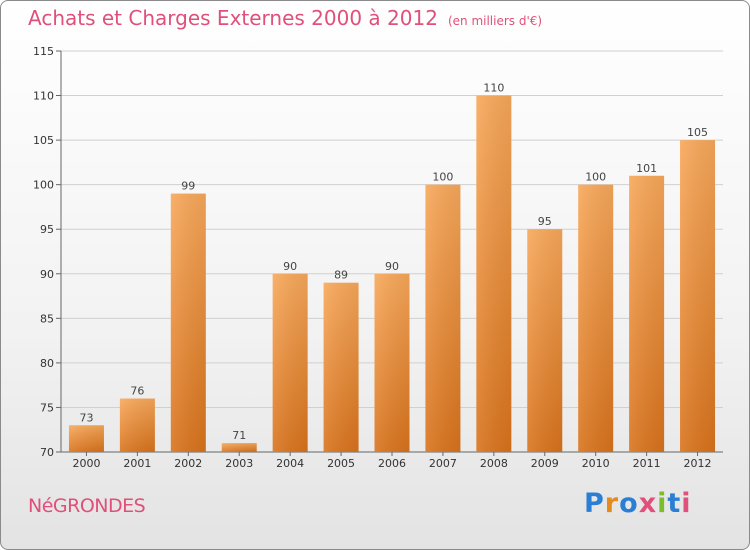 This screenshot has width=750, height=550. Describe the element at coordinates (341, 463) in the screenshot. I see `x-tick-label: 2005` at that location.